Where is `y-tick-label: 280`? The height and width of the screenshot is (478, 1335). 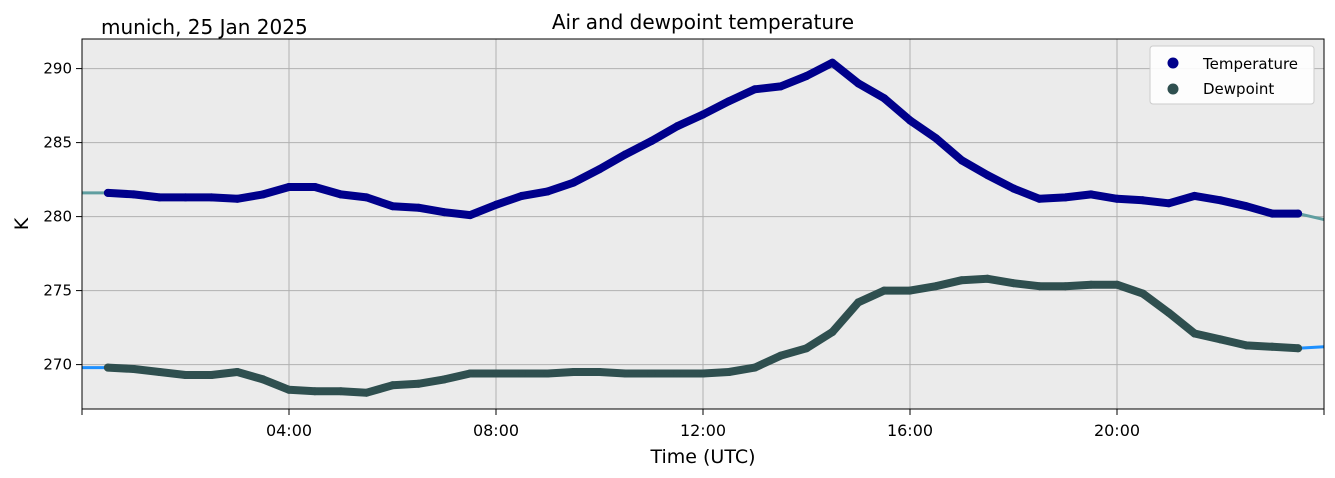
y-tick-label: 280 is located at coordinates (57, 217).